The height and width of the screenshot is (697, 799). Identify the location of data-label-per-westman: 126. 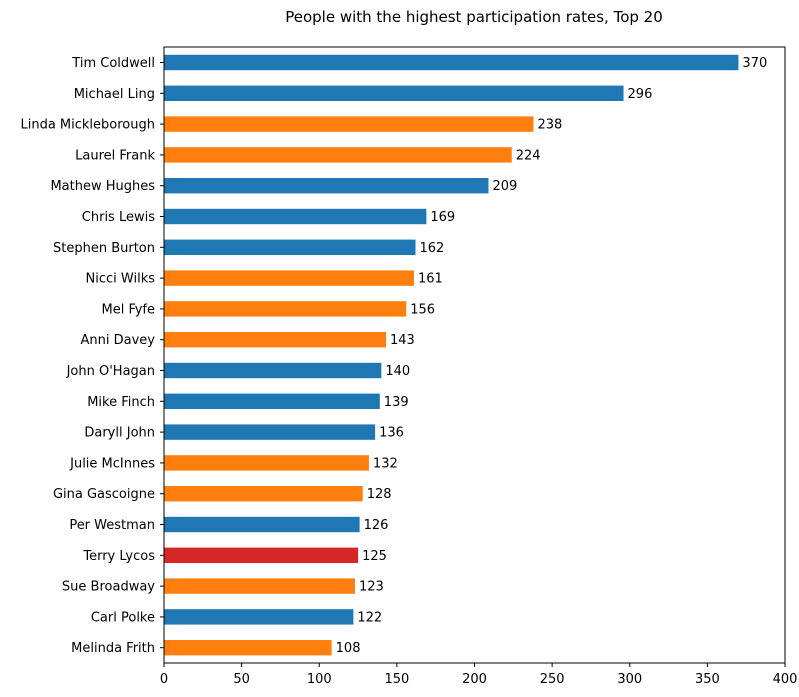
(376, 525).